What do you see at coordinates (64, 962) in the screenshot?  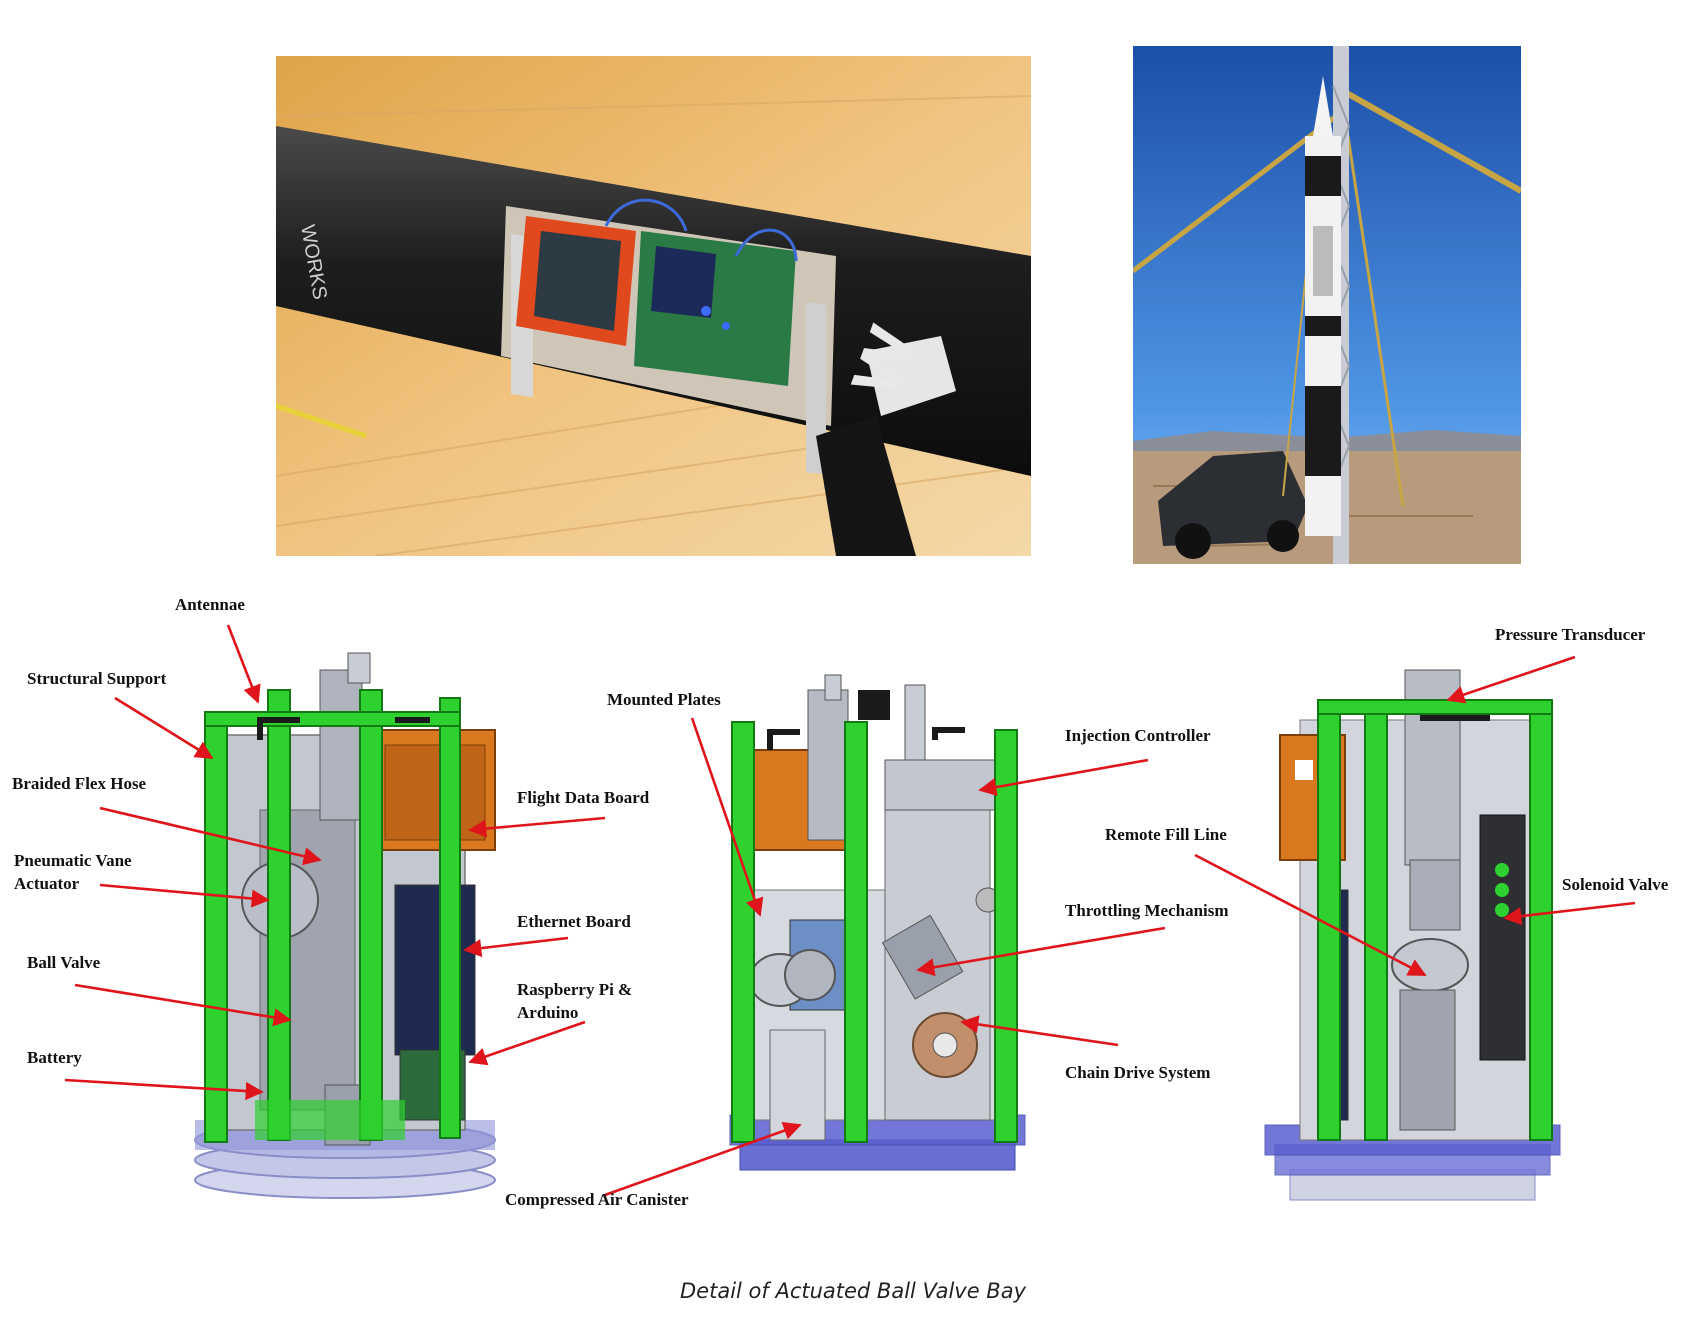 I see `label-ball-valve: Ball Valve` at bounding box center [64, 962].